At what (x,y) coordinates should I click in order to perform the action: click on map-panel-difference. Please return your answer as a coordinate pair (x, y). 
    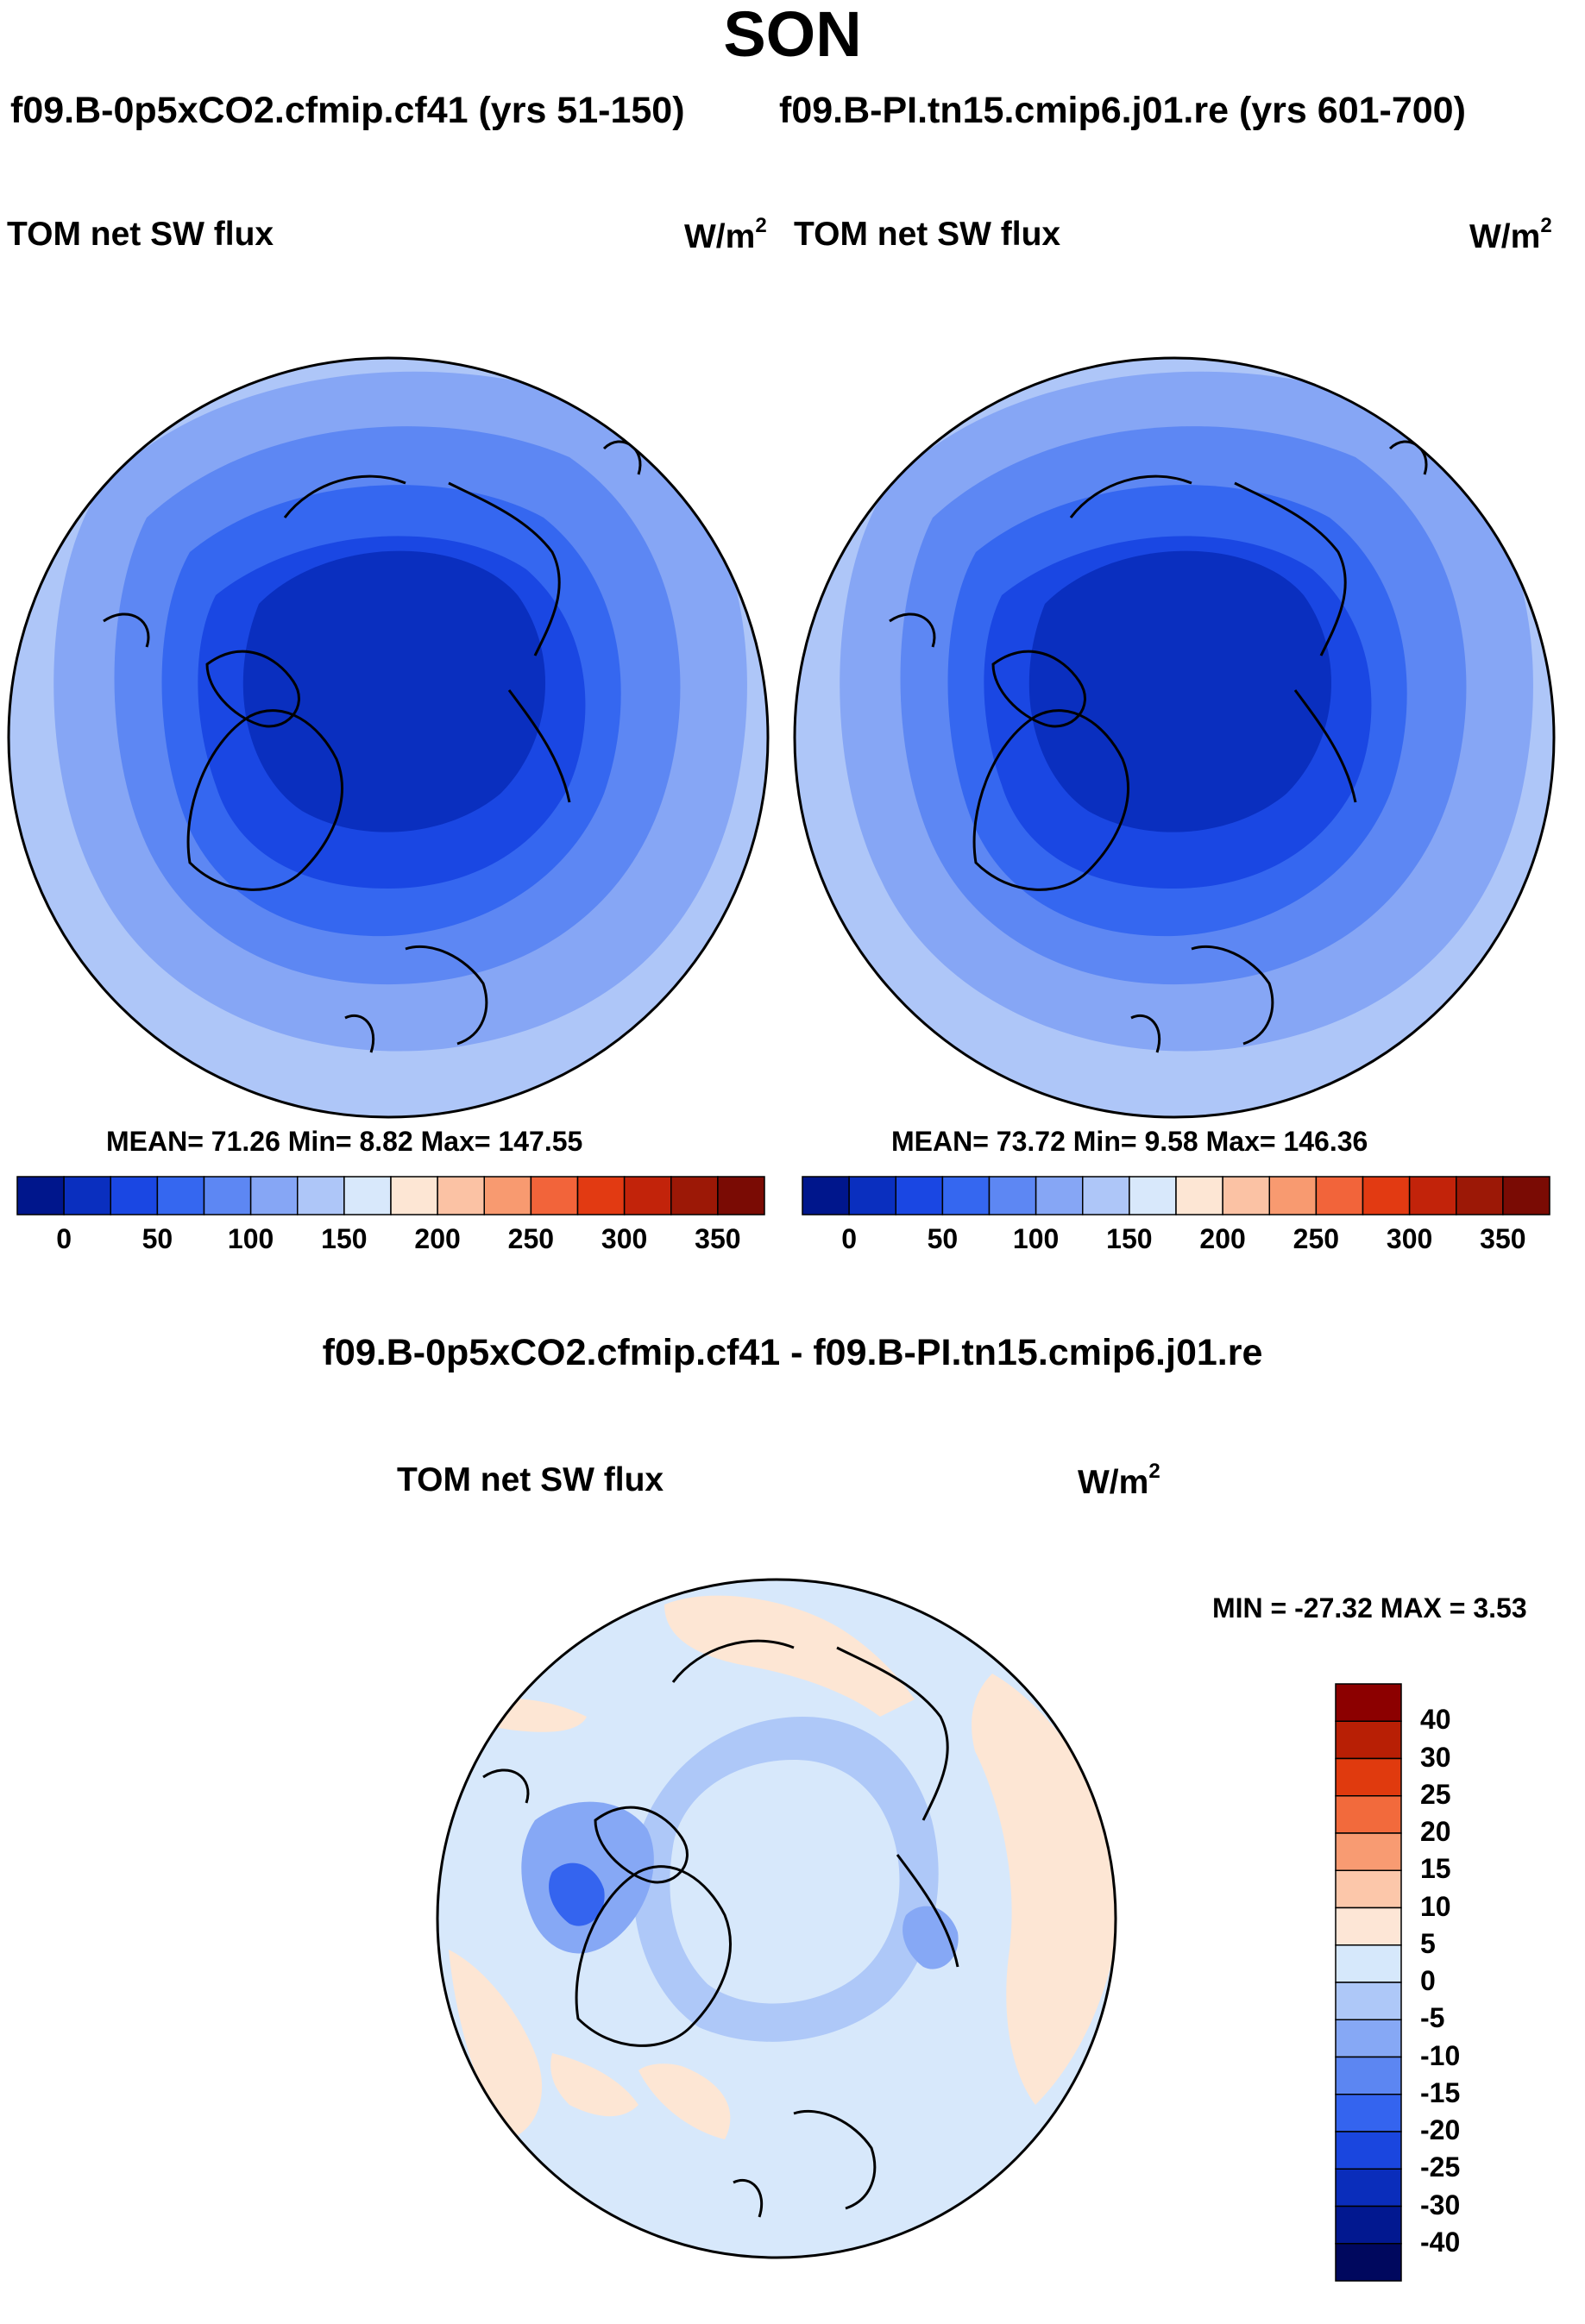
    Looking at the image, I should click on (776, 1919).